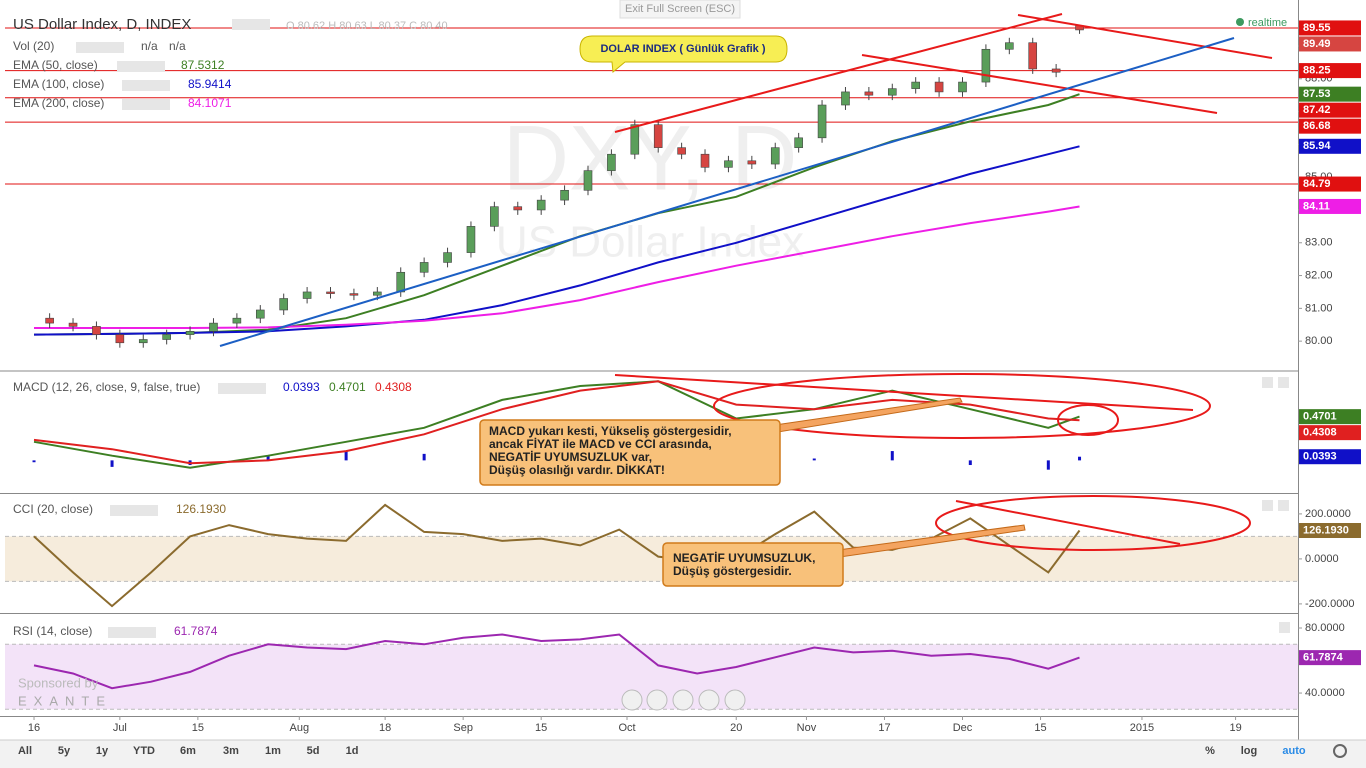  What do you see at coordinates (1093, 523) in the screenshot?
I see `highlight-ellipse` at bounding box center [1093, 523].